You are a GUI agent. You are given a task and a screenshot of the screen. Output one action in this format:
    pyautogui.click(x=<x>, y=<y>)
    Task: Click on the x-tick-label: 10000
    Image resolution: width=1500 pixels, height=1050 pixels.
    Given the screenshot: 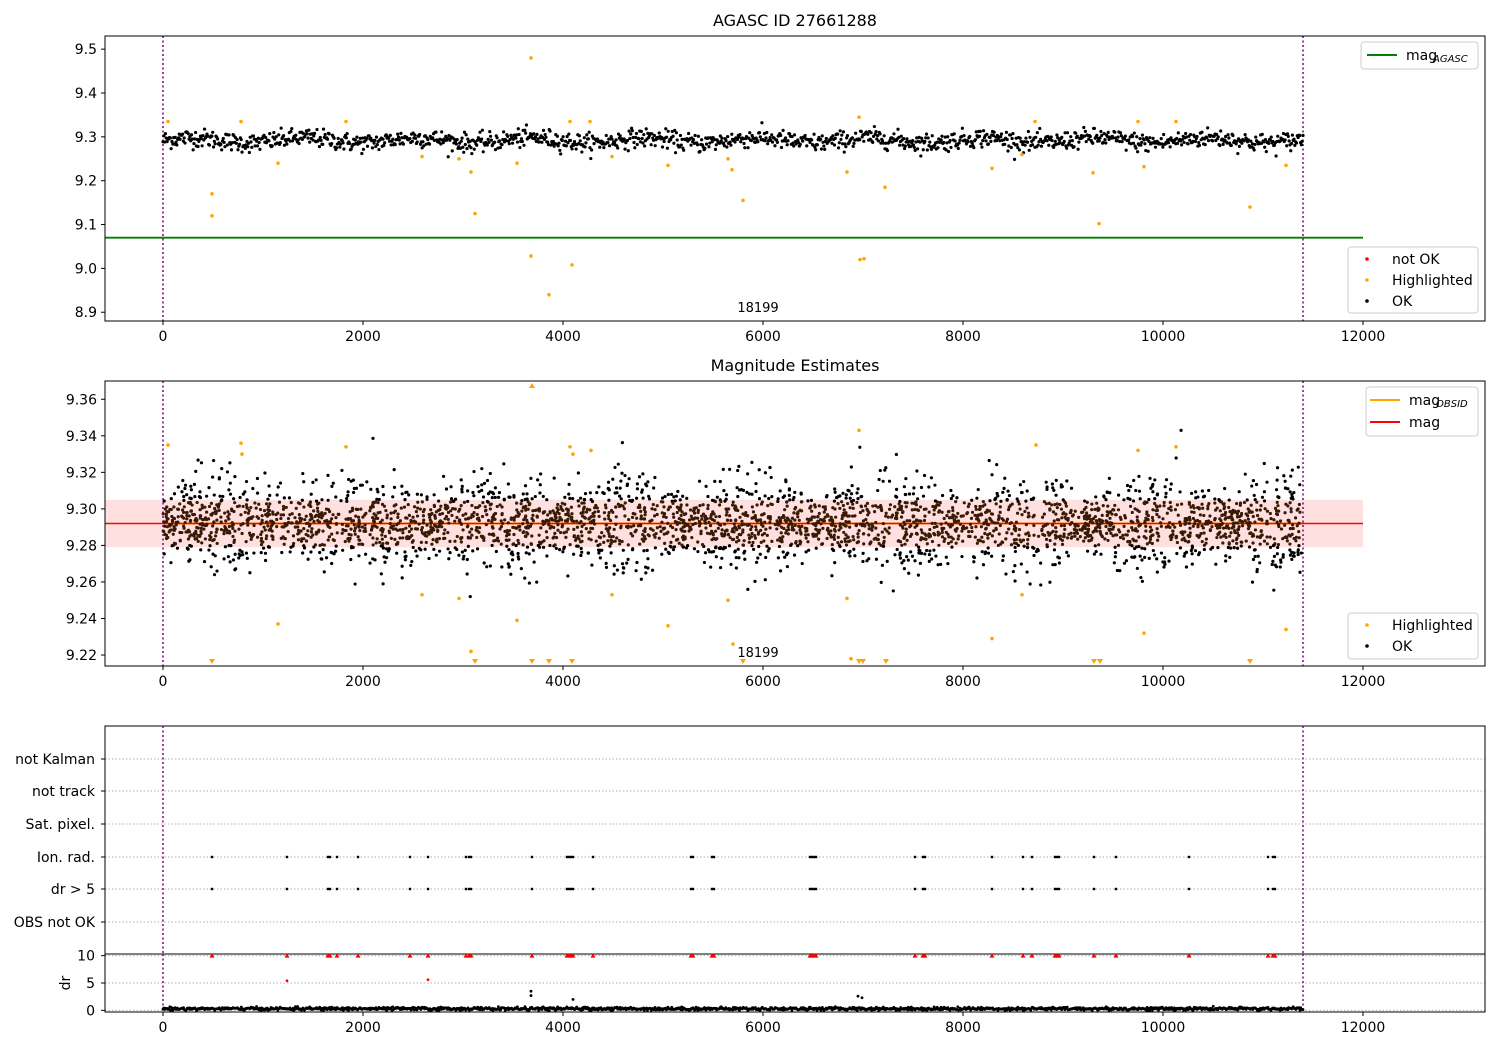 What is the action you would take?
    pyautogui.click(x=1163, y=682)
    